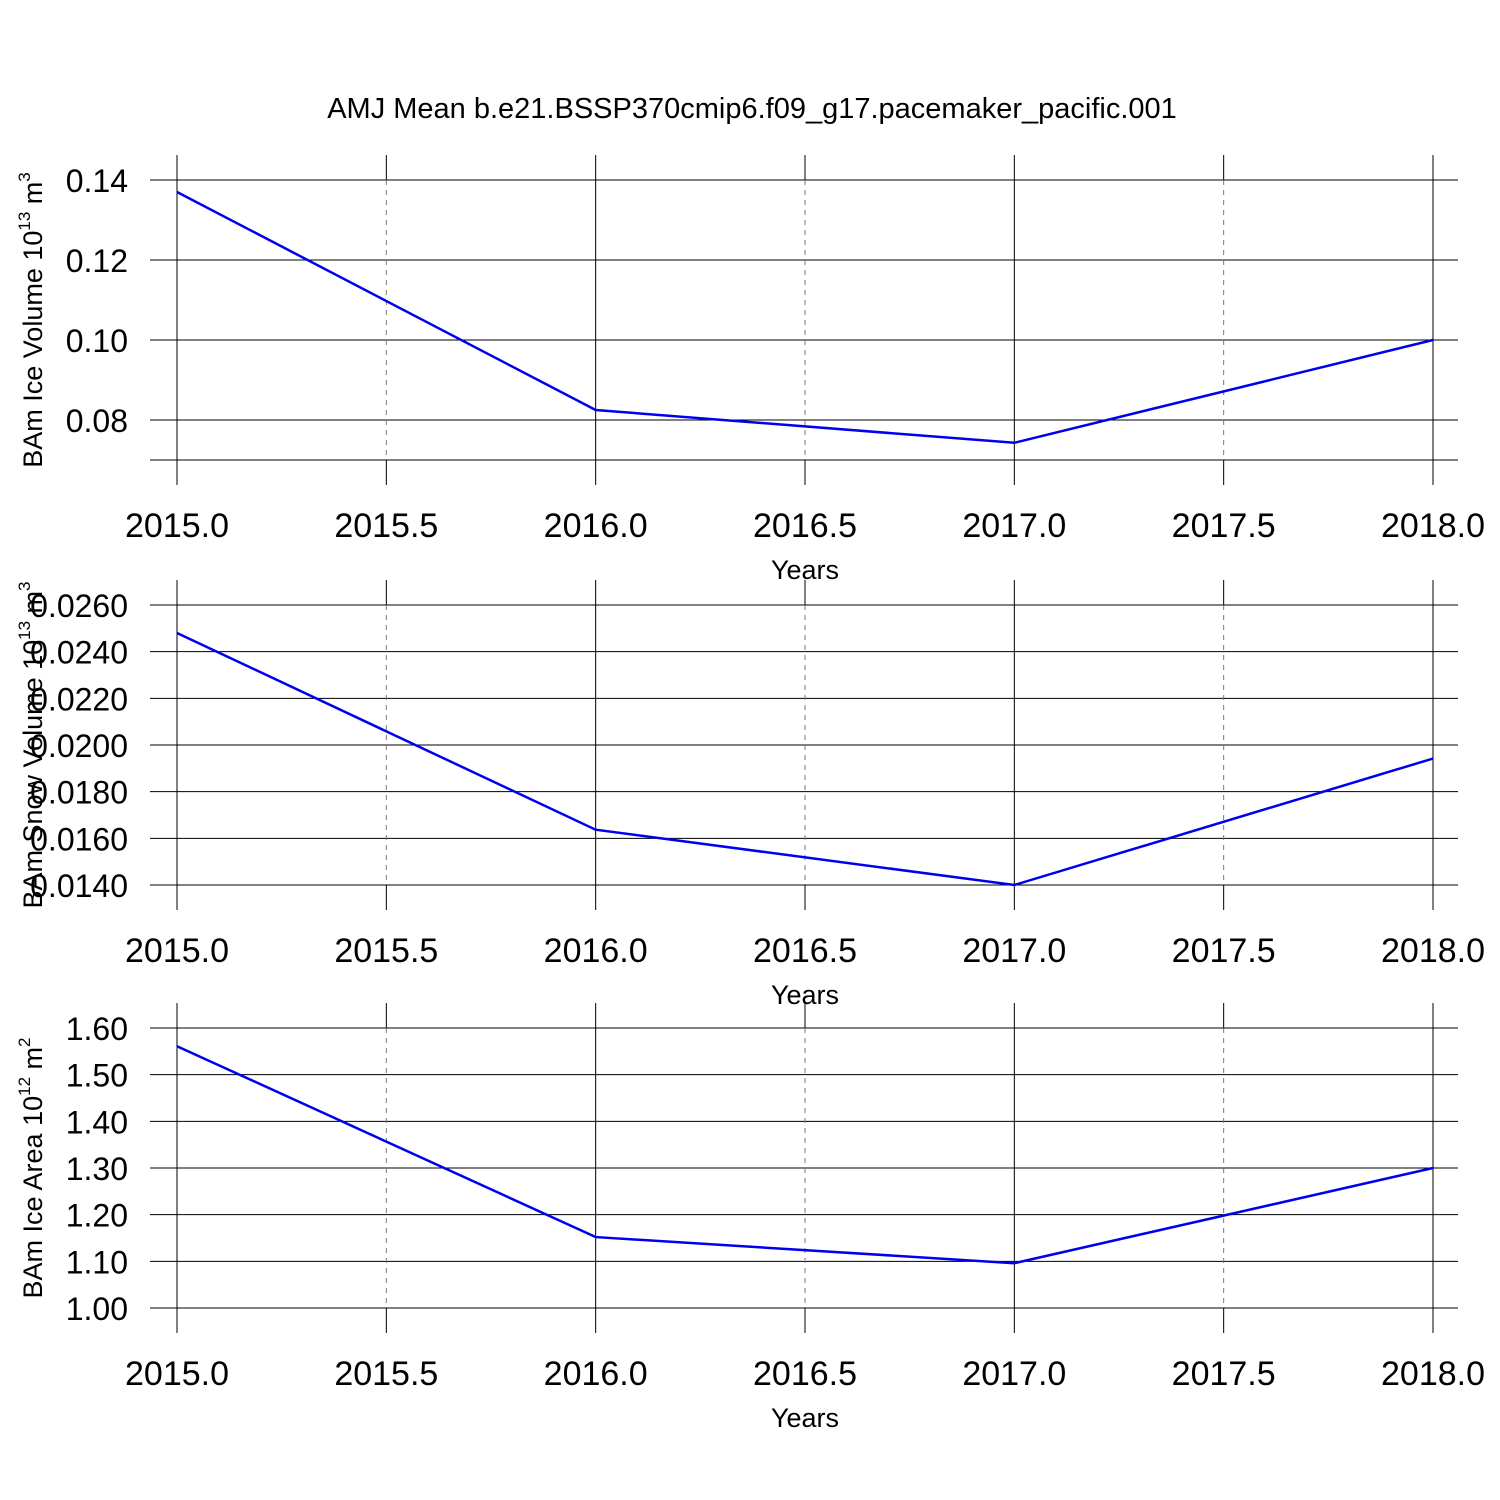 This screenshot has height=1500, width=1500. Describe the element at coordinates (97, 1169) in the screenshot. I see `y-tick-label: 1.30` at that location.